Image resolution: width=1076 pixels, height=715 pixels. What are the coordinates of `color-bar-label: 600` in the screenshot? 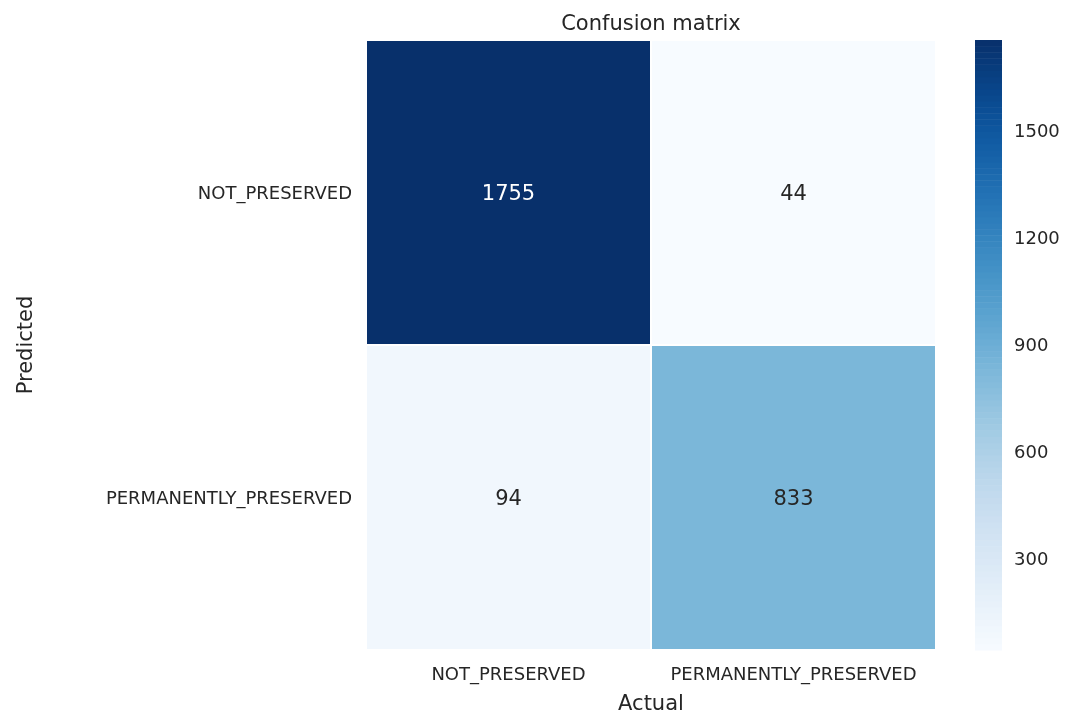 It's located at (1031, 452).